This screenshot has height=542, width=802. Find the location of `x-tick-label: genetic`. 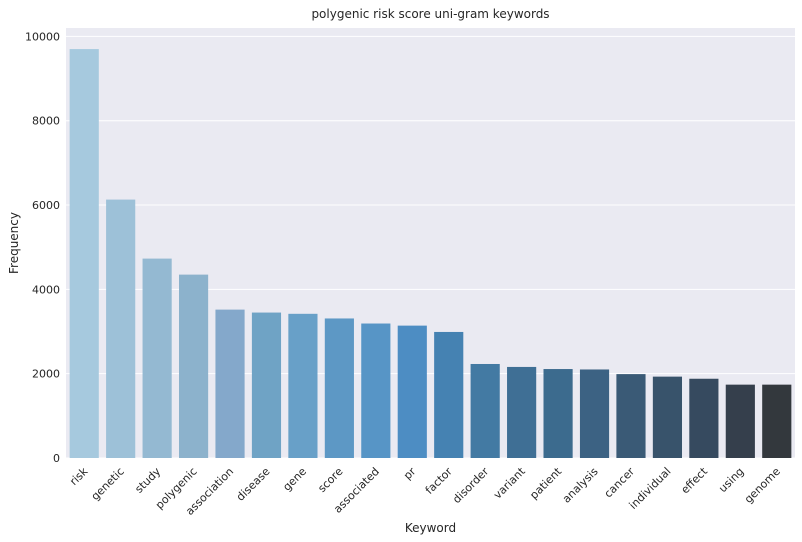

x-tick-label: genetic is located at coordinates (108, 484).